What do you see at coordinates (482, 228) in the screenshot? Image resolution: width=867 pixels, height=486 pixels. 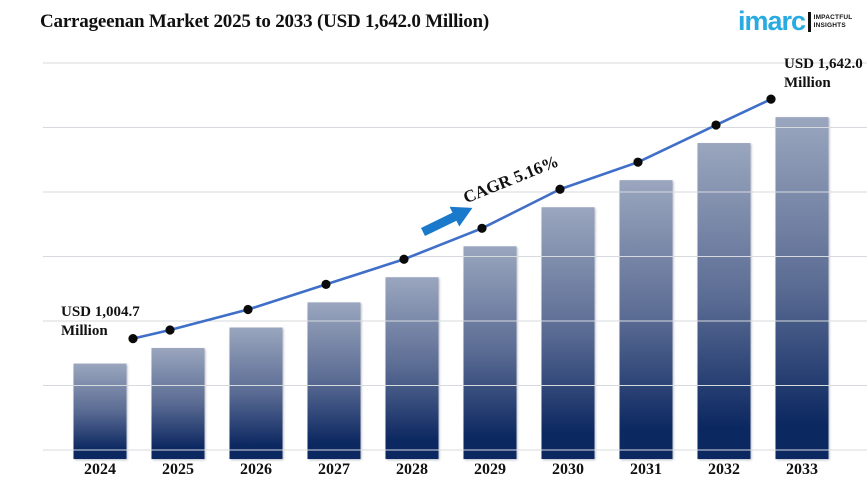 I see `data-point-2029` at bounding box center [482, 228].